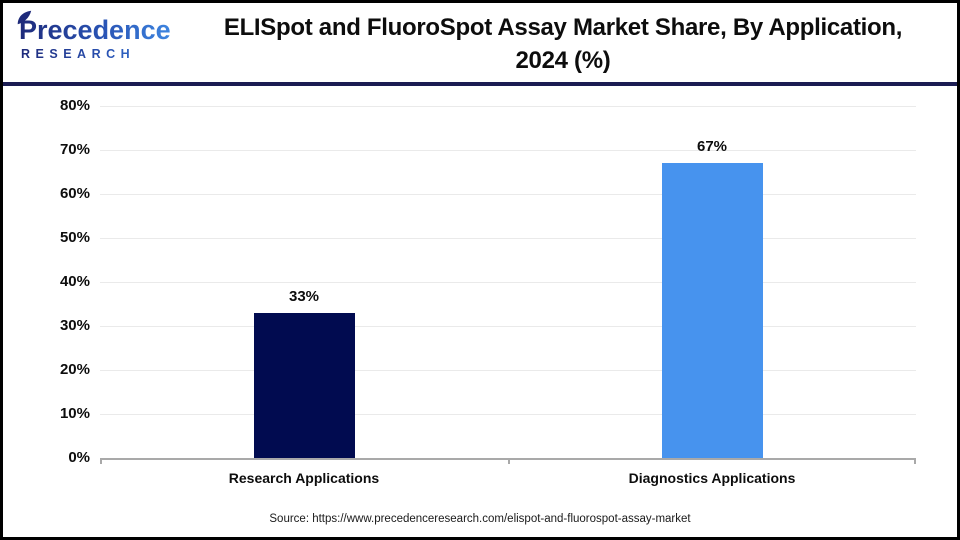 The image size is (960, 540). I want to click on y-tick-label: 30%, so click(74, 325).